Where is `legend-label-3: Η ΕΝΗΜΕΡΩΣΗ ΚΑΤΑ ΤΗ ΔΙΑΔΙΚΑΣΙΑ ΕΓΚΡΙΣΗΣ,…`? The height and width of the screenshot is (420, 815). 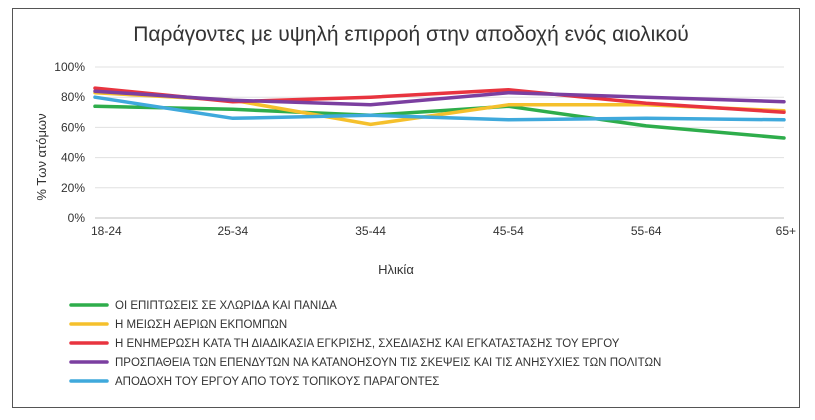
legend-label-3: Η ΕΝΗΜΕΡΩΣΗ ΚΑΤΑ ΤΗ ΔΙΑΔΙΚΑΣΙΑ ΕΓΚΡΙΣΗΣ,… is located at coordinates (367, 344).